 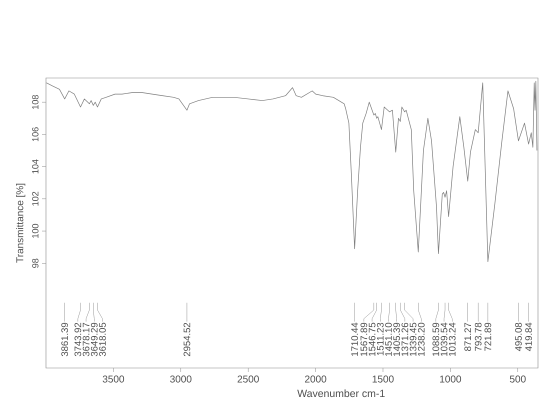 What do you see at coordinates (380, 339) in the screenshot?
I see `annotation: 1511.23` at bounding box center [380, 339].